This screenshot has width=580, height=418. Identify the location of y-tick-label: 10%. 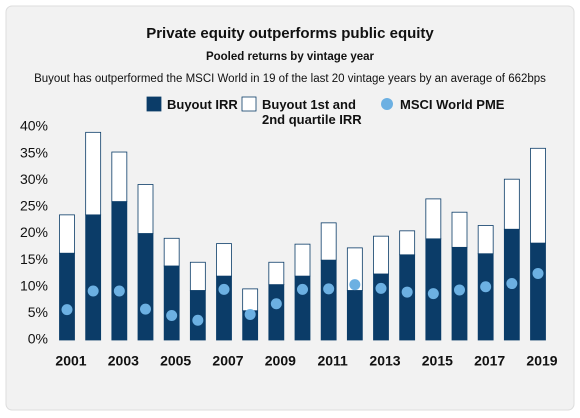
(34, 285).